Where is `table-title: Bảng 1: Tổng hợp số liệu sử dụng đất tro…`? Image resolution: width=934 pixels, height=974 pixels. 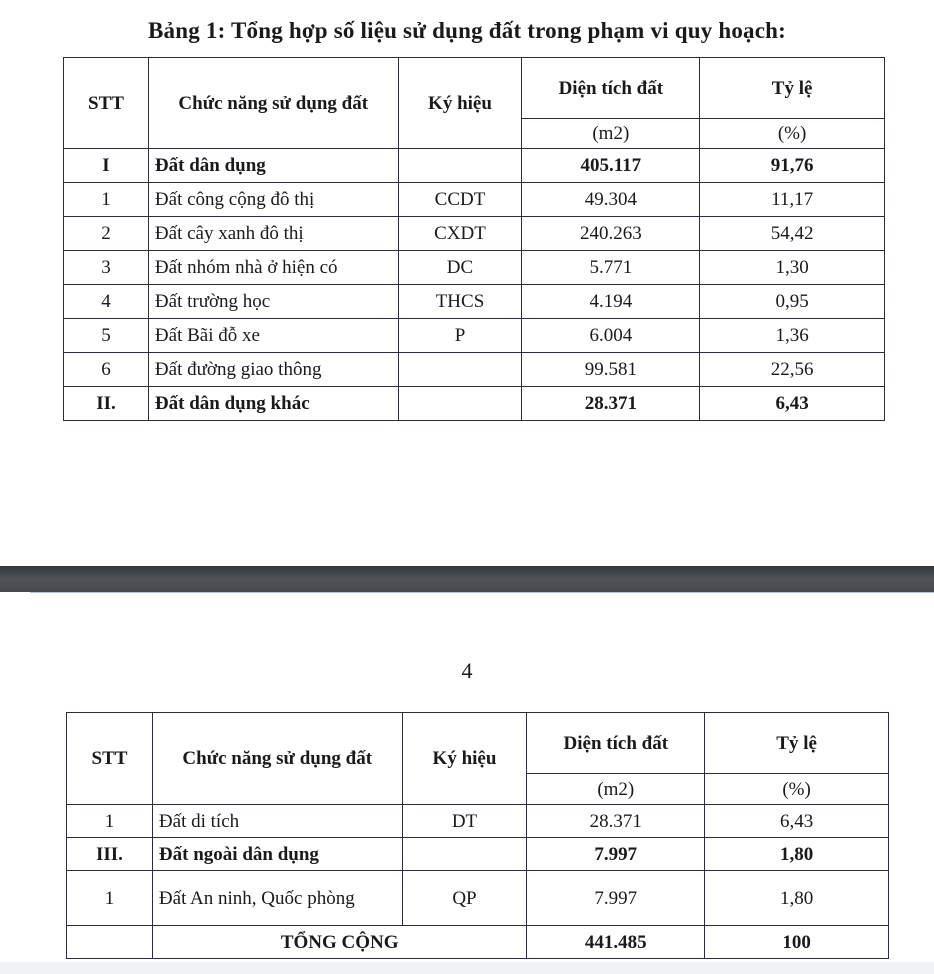 table-title: Bảng 1: Tổng hợp số liệu sử dụng đất tro… is located at coordinates (467, 30).